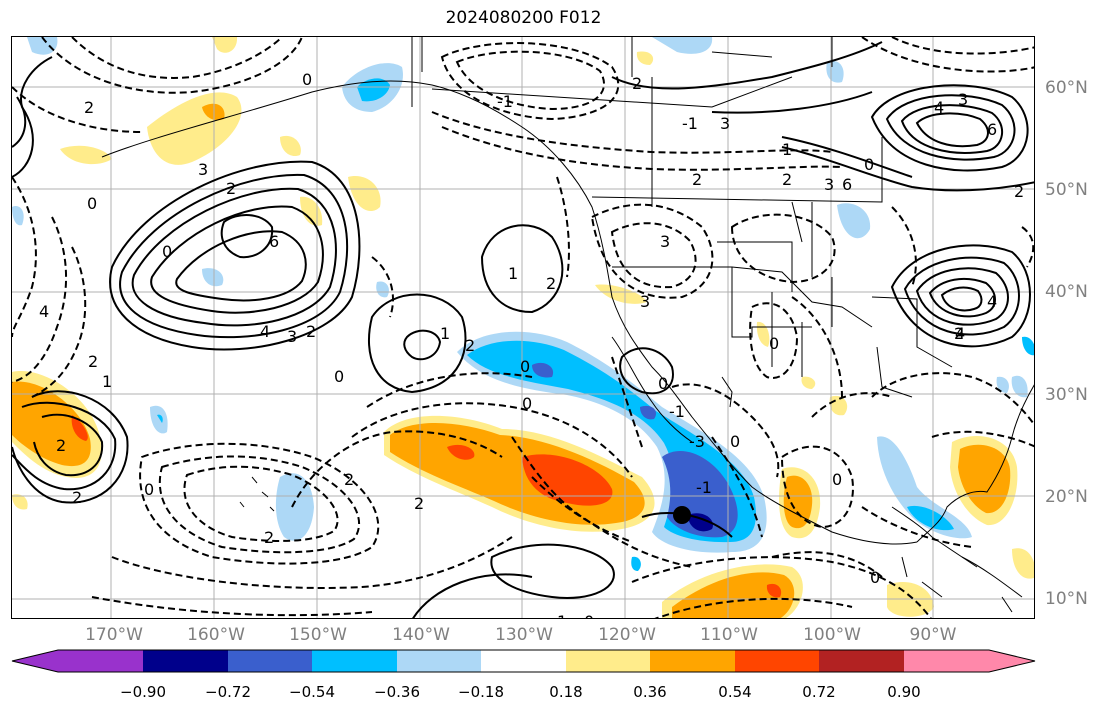 The height and width of the screenshot is (712, 1105). What do you see at coordinates (627, 635) in the screenshot?
I see `lon-label-120w: 120°W` at bounding box center [627, 635].